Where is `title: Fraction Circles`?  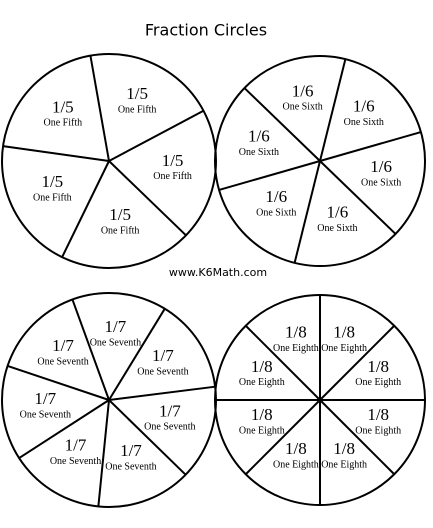
title: Fraction Circles is located at coordinates (206, 30).